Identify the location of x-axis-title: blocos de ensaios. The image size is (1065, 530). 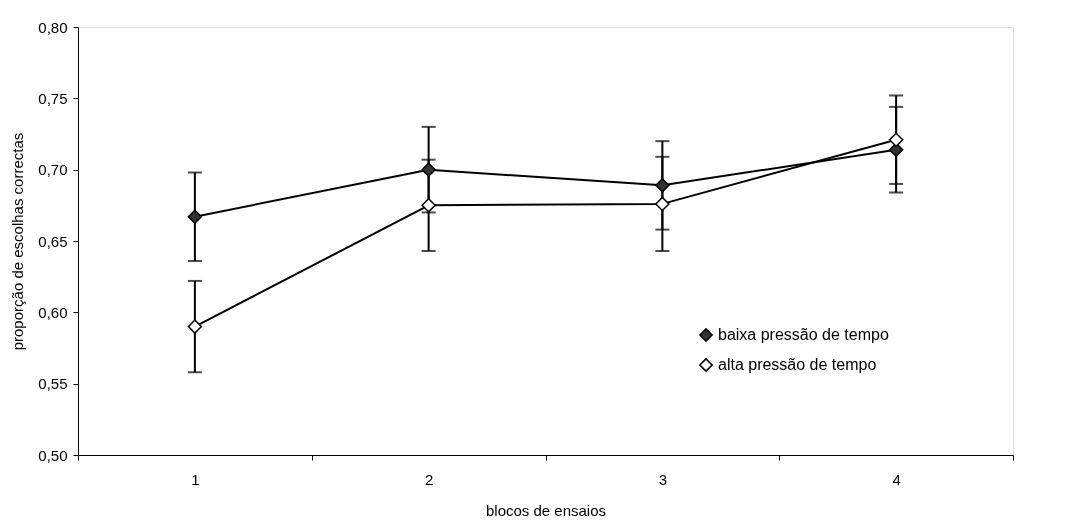
(546, 510).